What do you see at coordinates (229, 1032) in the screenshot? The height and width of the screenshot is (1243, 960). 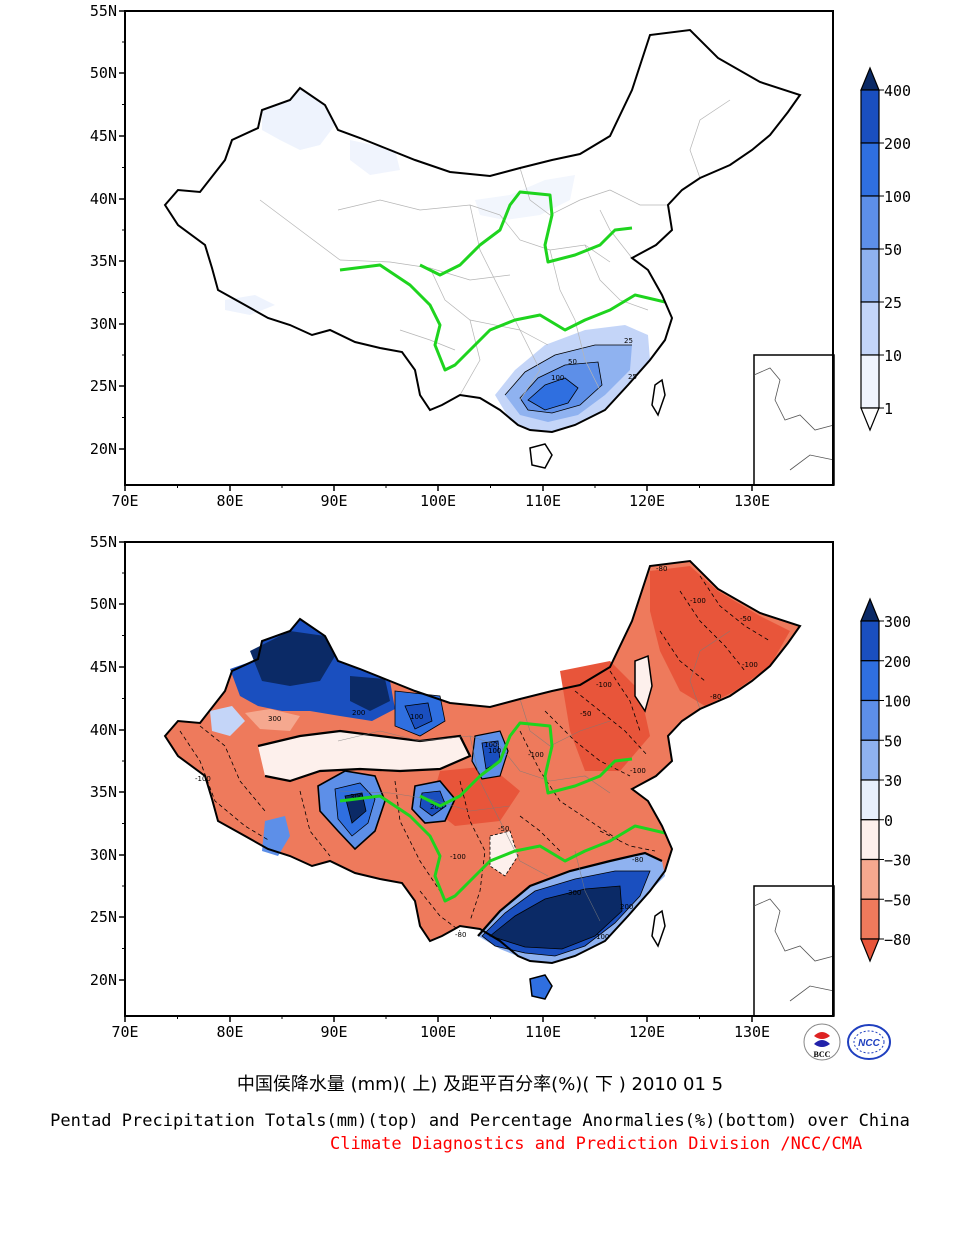 I see `lon-tick-label: 80E` at bounding box center [229, 1032].